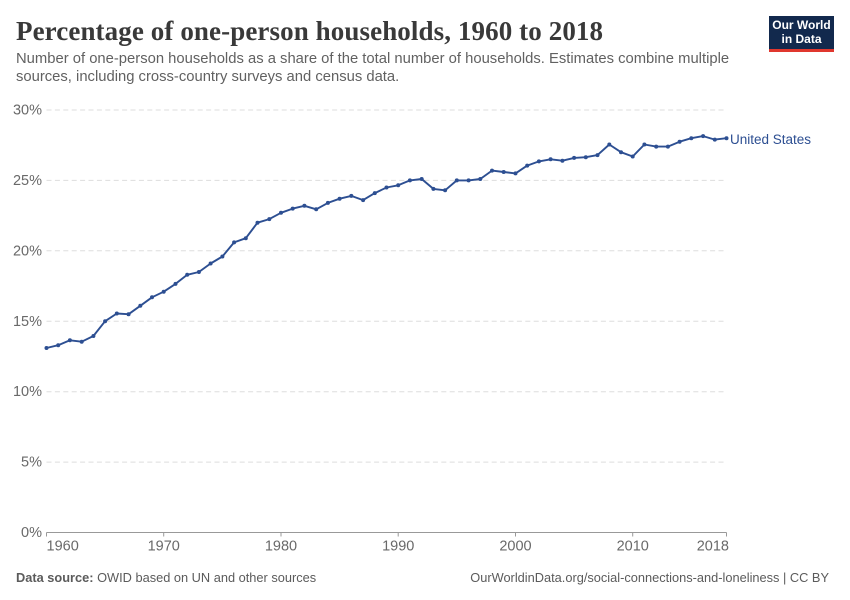 The height and width of the screenshot is (600, 850). I want to click on svg-text: United States, so click(770, 139).